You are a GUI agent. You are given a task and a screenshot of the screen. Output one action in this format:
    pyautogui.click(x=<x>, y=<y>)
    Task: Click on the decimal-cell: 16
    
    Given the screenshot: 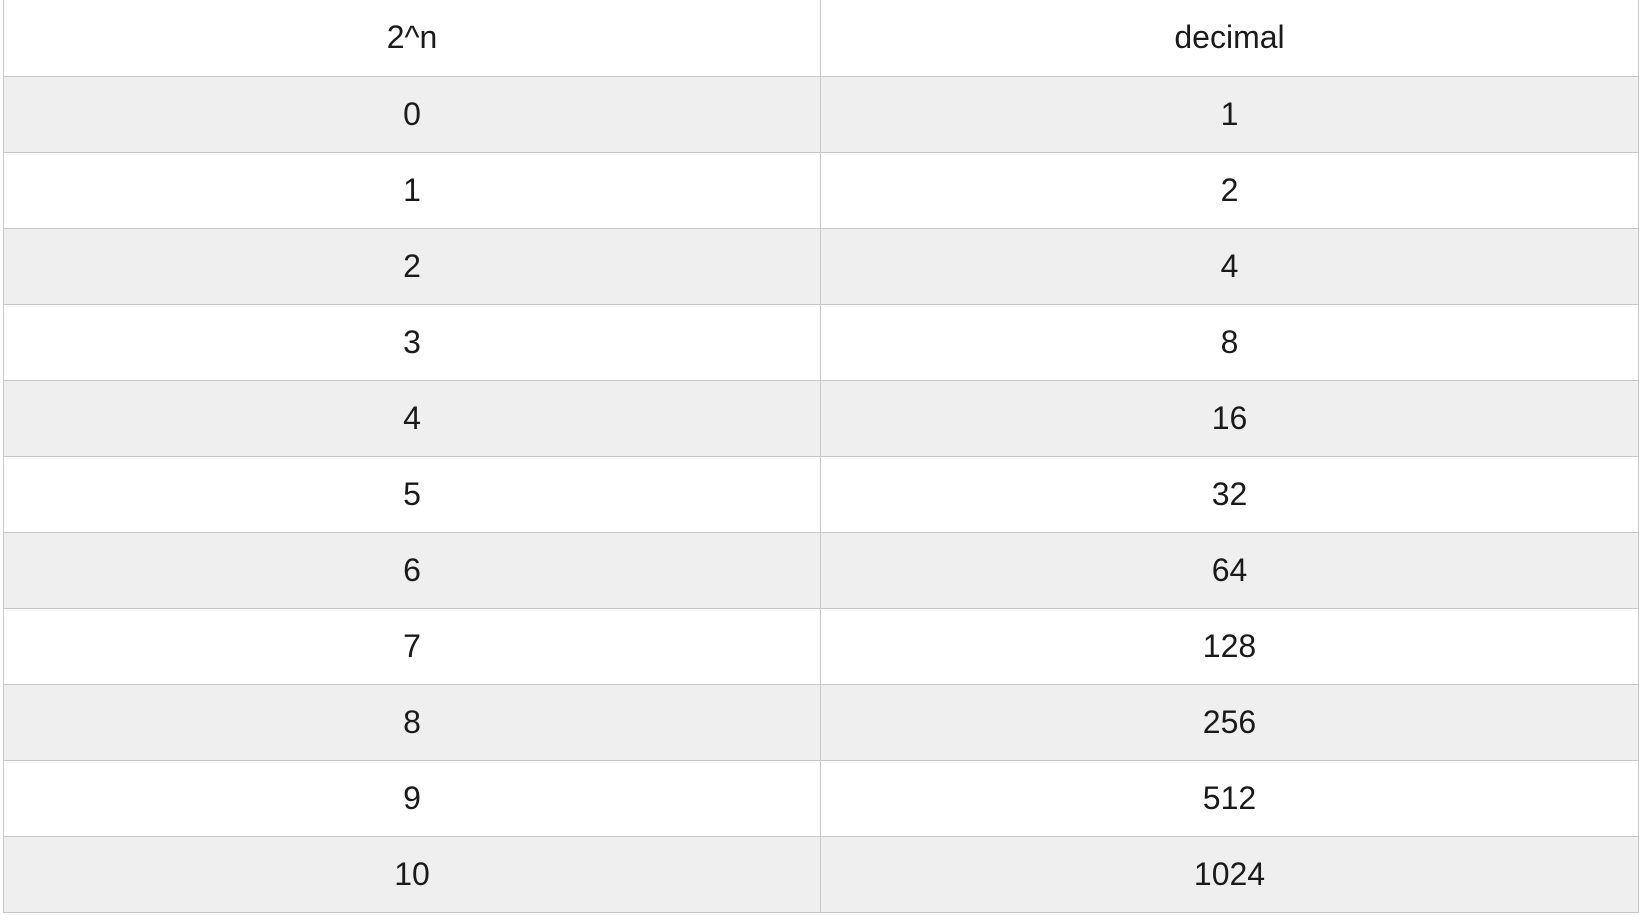 What is the action you would take?
    pyautogui.click(x=1229, y=418)
    